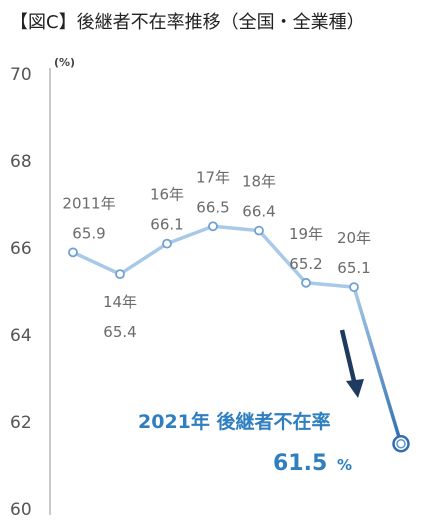 This screenshot has width=434, height=524. Describe the element at coordinates (234, 421) in the screenshot. I see `highlight-title: 2021年 後継者不在率` at that location.